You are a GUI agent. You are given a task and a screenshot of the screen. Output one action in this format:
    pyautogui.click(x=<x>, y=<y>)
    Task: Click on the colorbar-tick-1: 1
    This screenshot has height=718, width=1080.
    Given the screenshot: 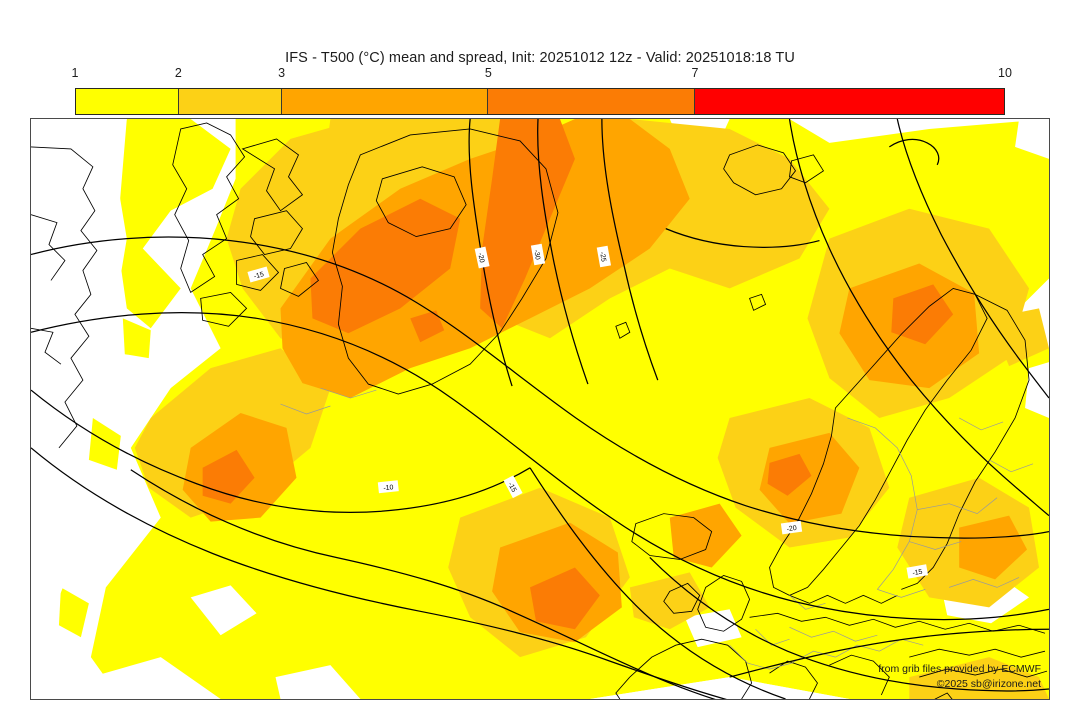 What is the action you would take?
    pyautogui.click(x=75, y=73)
    